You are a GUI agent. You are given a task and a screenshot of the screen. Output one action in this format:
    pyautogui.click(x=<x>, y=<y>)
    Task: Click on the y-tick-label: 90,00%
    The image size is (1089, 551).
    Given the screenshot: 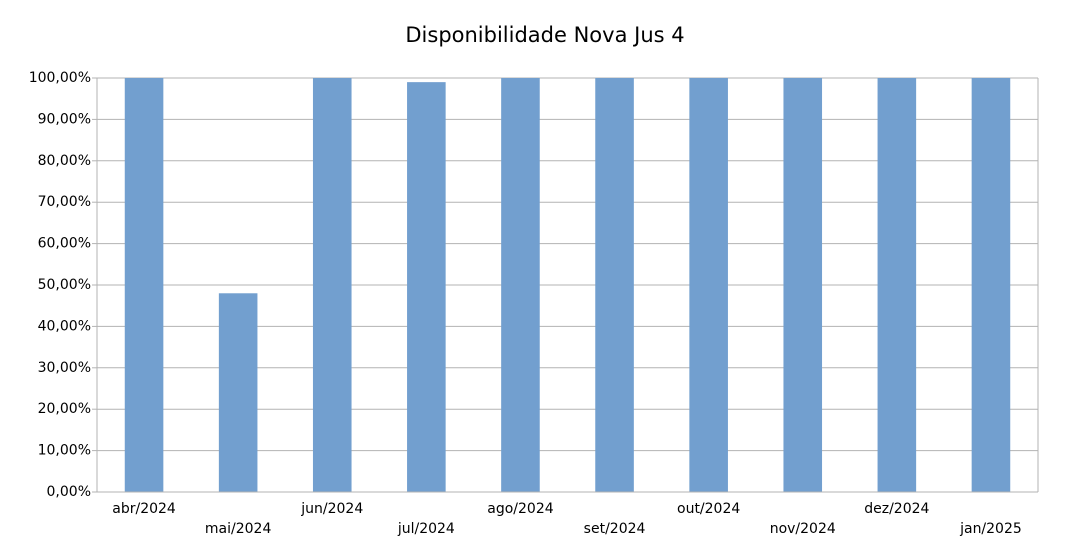 What is the action you would take?
    pyautogui.click(x=64, y=119)
    